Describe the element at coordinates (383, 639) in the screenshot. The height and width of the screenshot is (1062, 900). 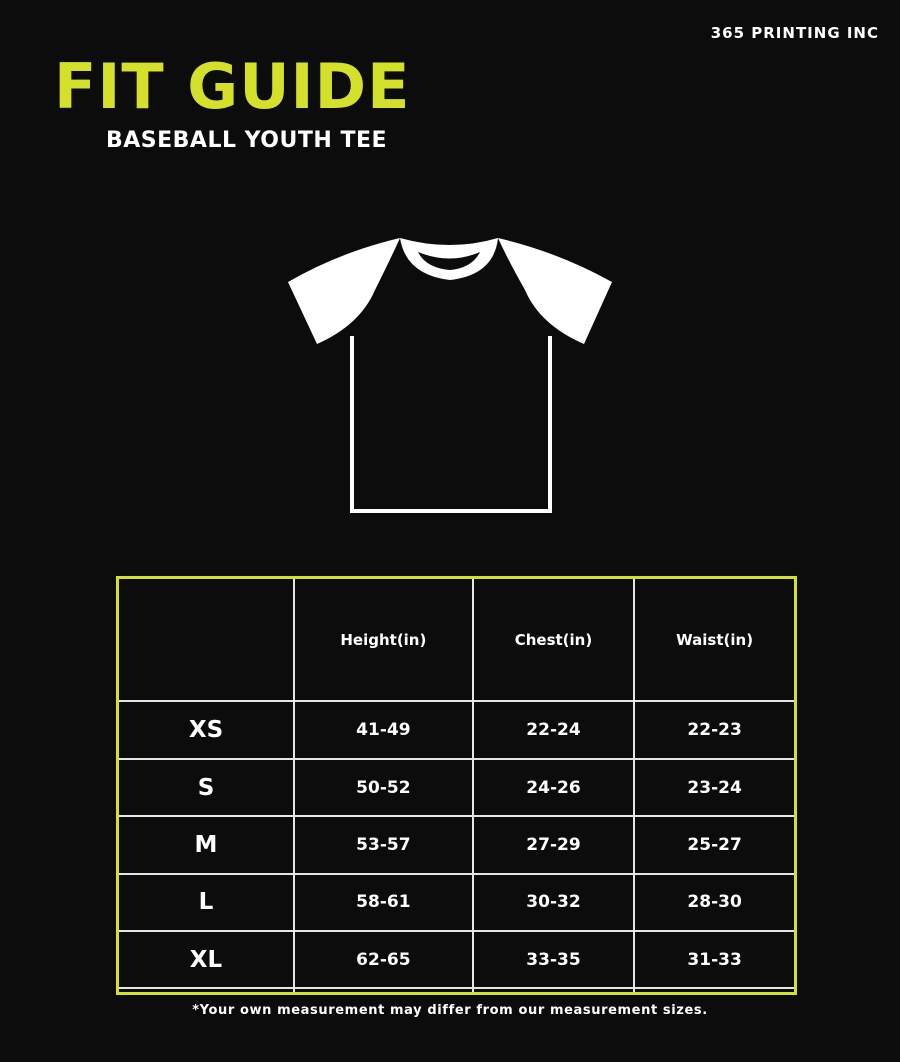
I see `header-cell: Height(in)` at that location.